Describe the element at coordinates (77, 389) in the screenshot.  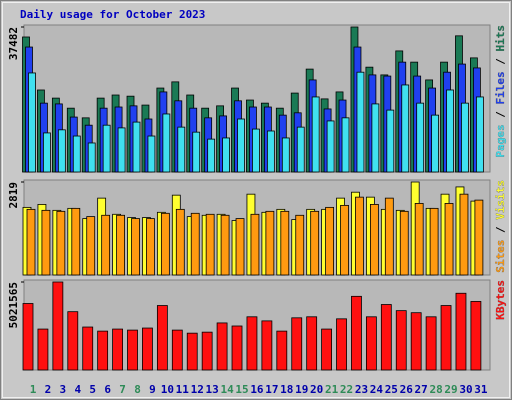
I see `x-tick-label: 4` at that location.